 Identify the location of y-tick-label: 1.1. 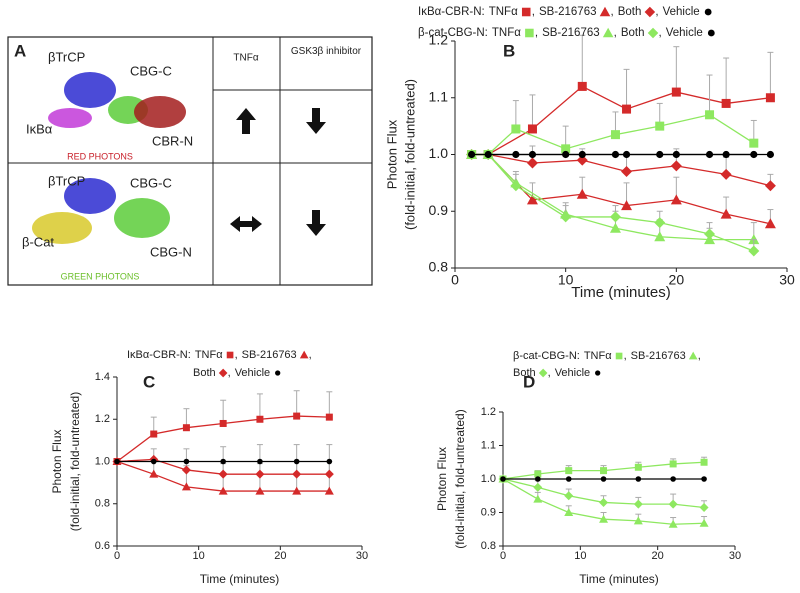
(488, 445).